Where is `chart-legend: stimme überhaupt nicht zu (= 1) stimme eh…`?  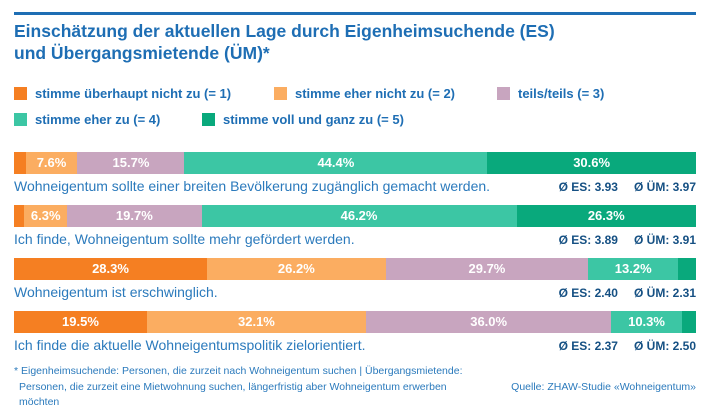
chart-legend: stimme überhaupt nicht zu (= 1) stimme eh… is located at coordinates (355, 111).